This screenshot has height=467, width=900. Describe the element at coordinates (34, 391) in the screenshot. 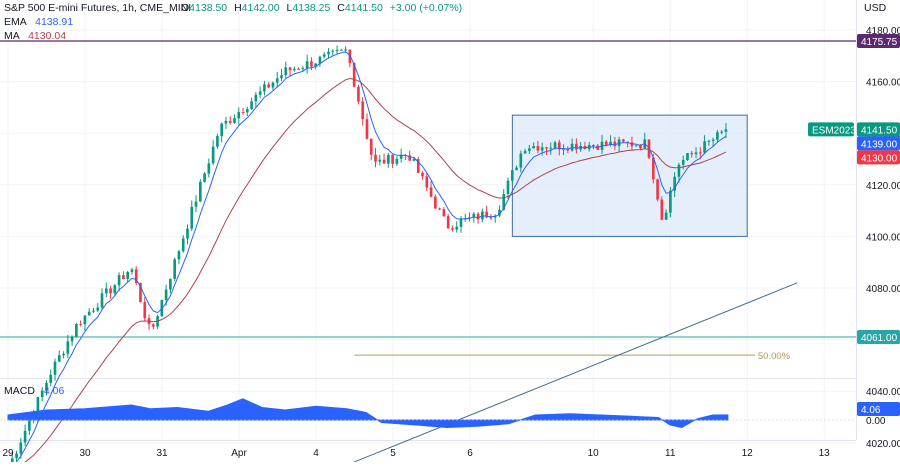

I see `macd-legend: MACD 4.06` at that location.